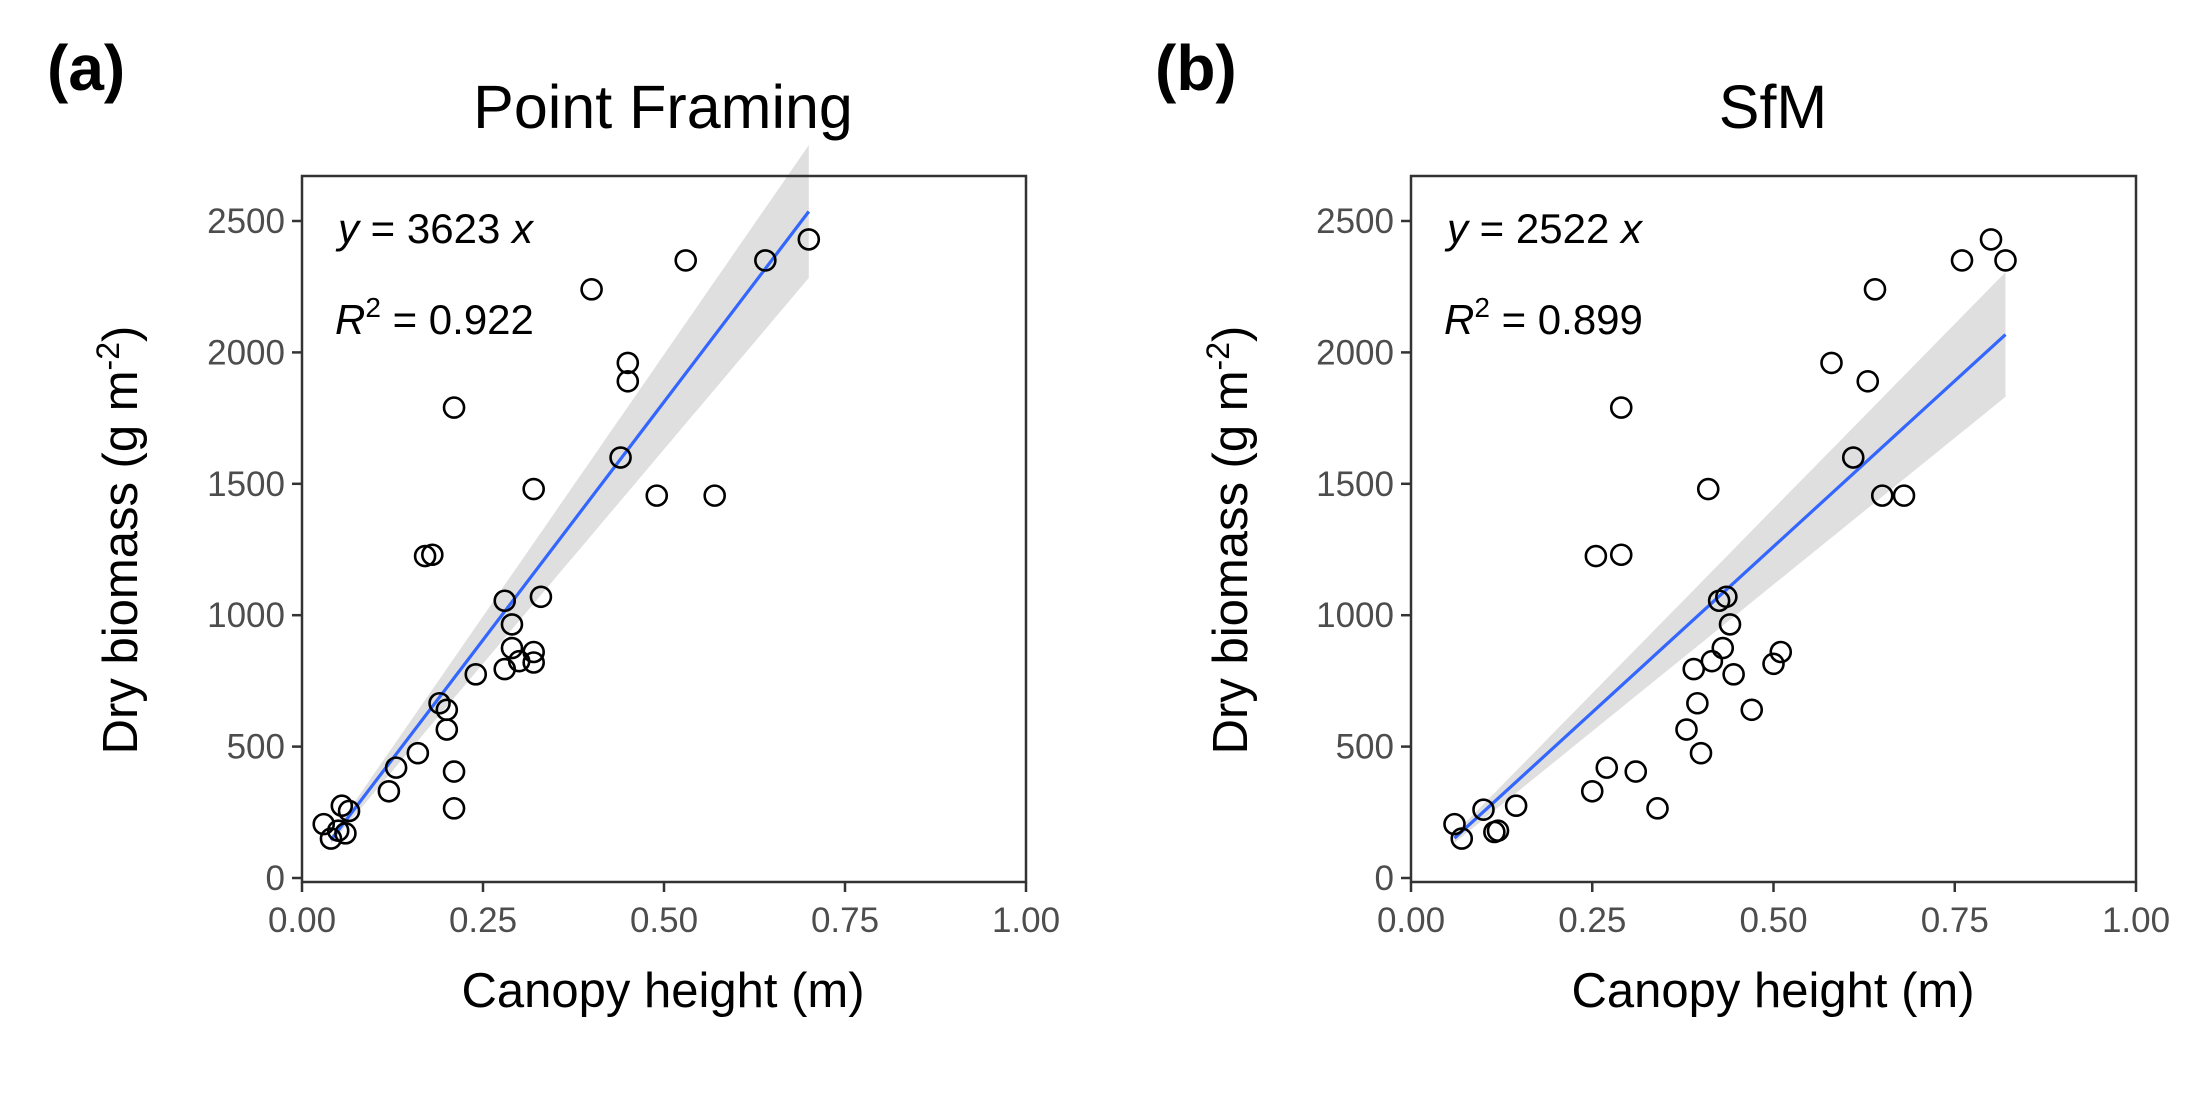 Image resolution: width=2204 pixels, height=1102 pixels. What do you see at coordinates (483, 920) in the screenshot?
I see `x-tick-label: 0.25` at bounding box center [483, 920].